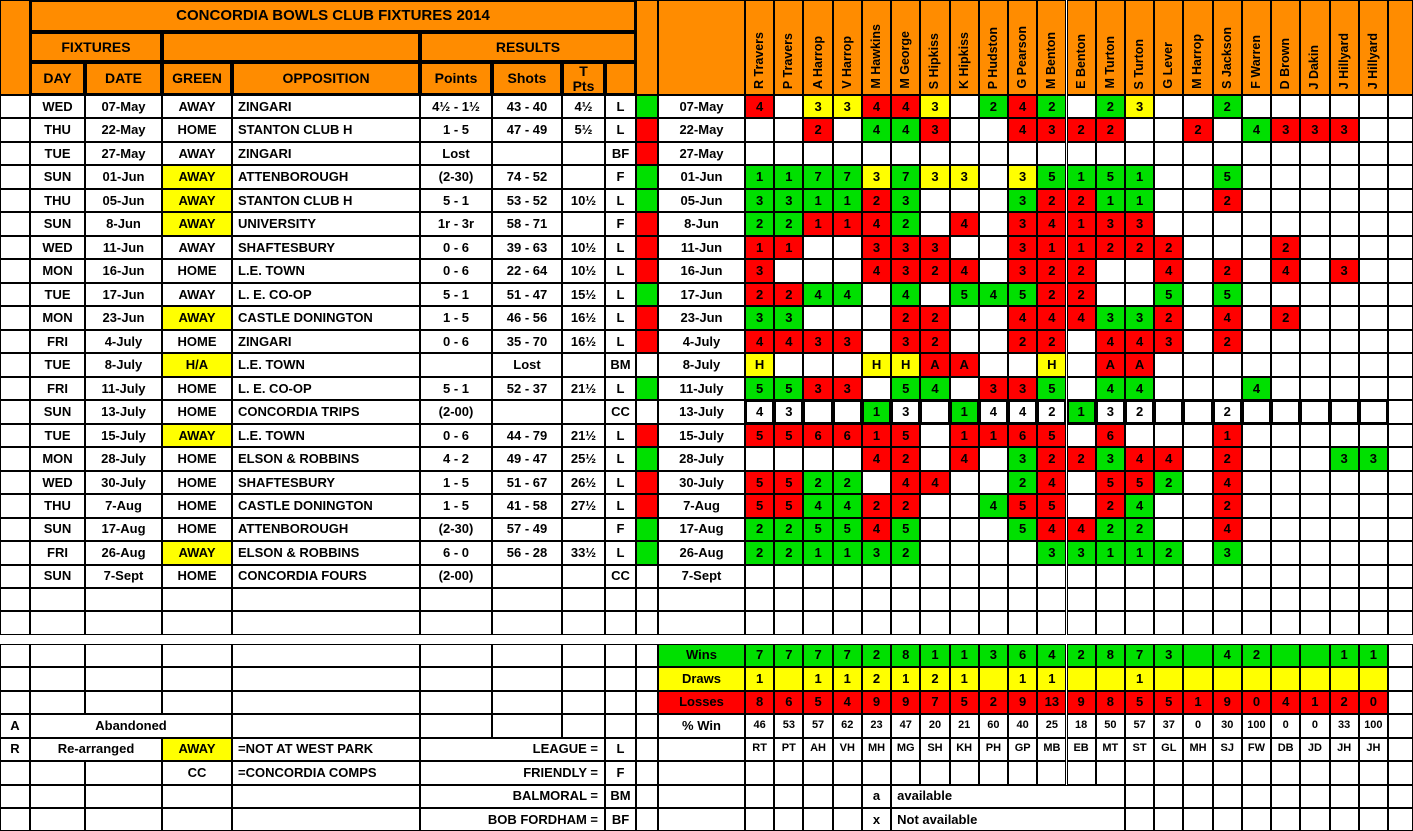 Image resolution: width=1413 pixels, height=831 pixels. I want to click on green-cell: AWAY, so click(197, 177).